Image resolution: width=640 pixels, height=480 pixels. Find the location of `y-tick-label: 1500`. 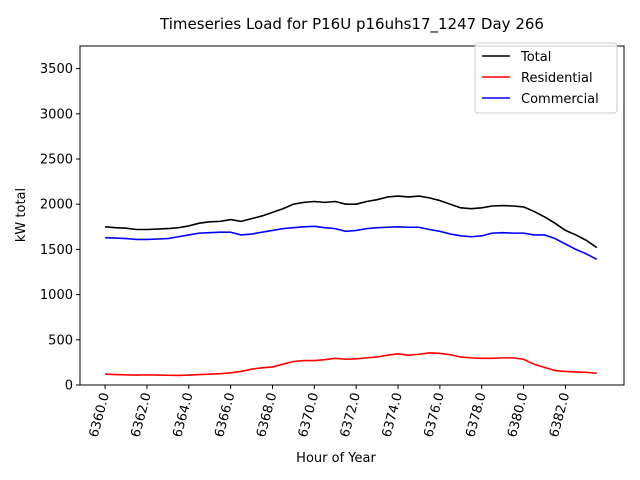

y-tick-label: 1500 is located at coordinates (56, 250).